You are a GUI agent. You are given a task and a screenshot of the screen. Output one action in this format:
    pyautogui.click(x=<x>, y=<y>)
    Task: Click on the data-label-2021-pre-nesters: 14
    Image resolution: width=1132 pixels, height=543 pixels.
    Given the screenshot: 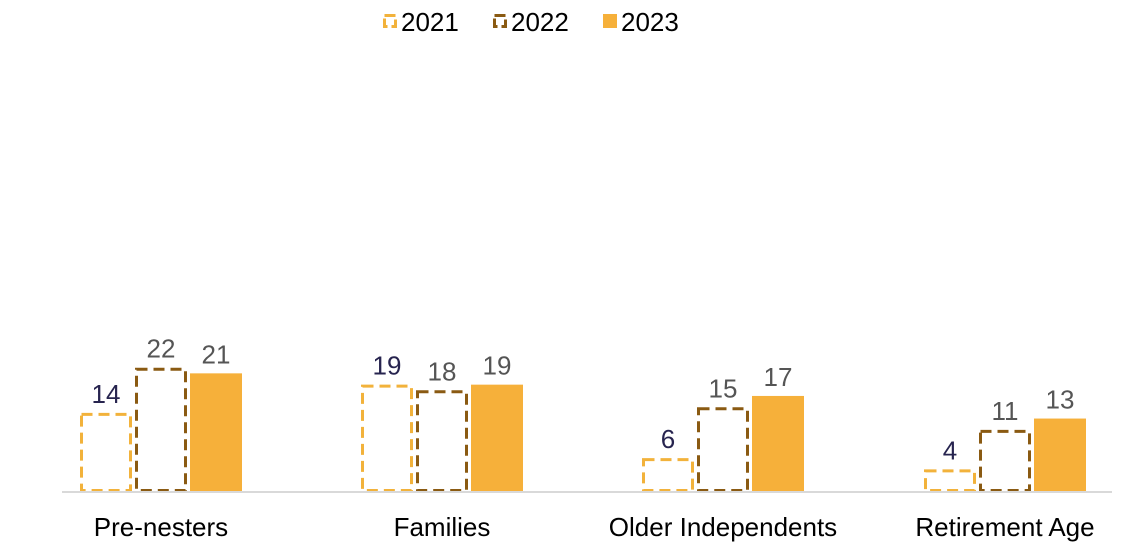 What is the action you would take?
    pyautogui.click(x=106, y=394)
    